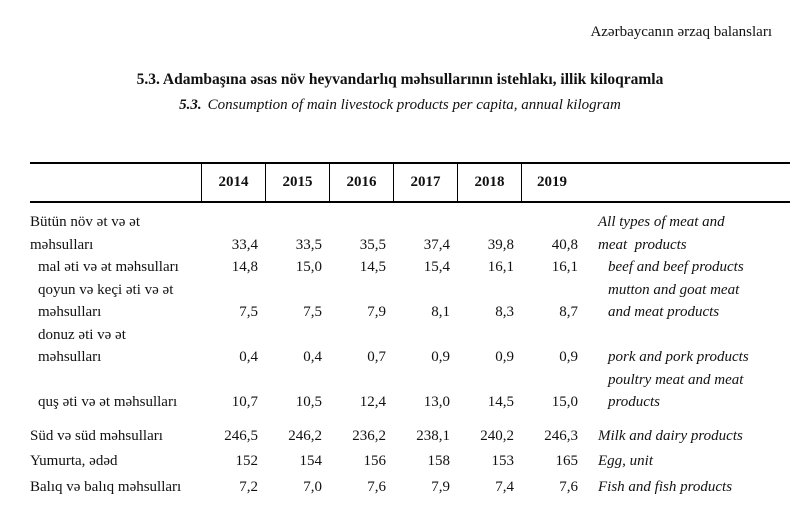  I want to click on value-cell: 7,0, so click(312, 486).